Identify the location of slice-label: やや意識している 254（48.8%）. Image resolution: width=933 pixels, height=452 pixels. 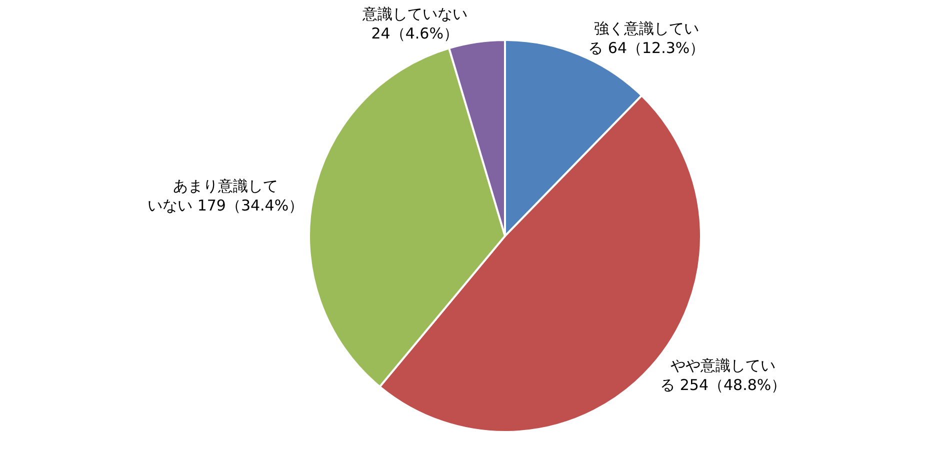
(723, 375).